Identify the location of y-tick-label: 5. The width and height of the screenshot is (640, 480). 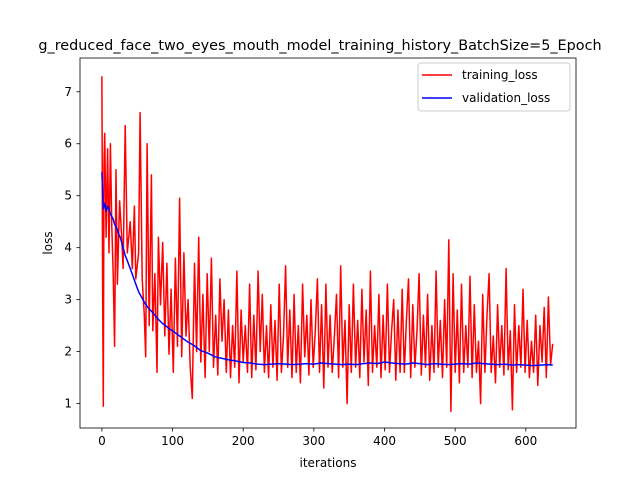
(68, 196).